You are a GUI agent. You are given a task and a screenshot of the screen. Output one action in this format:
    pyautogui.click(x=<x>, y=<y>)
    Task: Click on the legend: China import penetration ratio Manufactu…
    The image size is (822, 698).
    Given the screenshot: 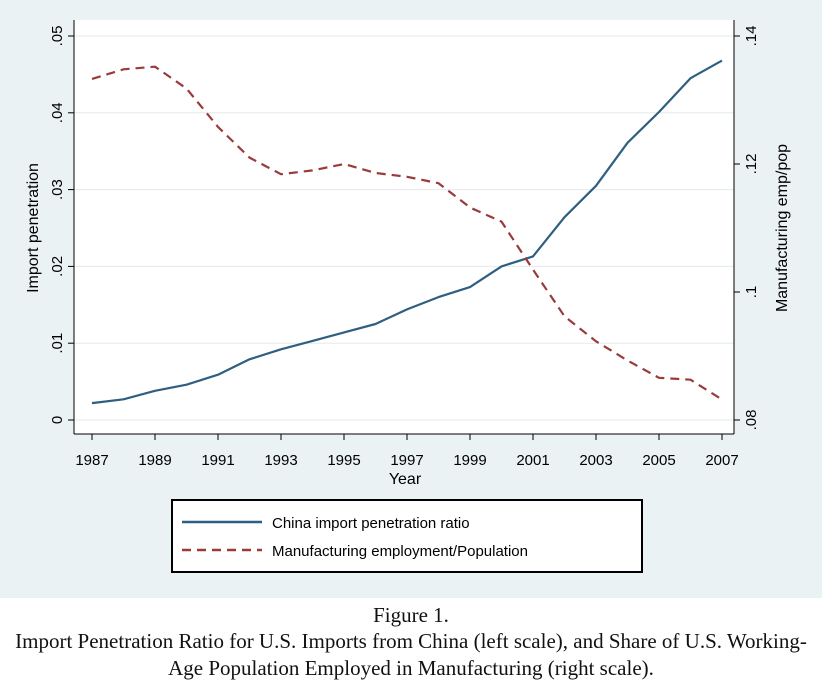 What is the action you would take?
    pyautogui.click(x=407, y=536)
    